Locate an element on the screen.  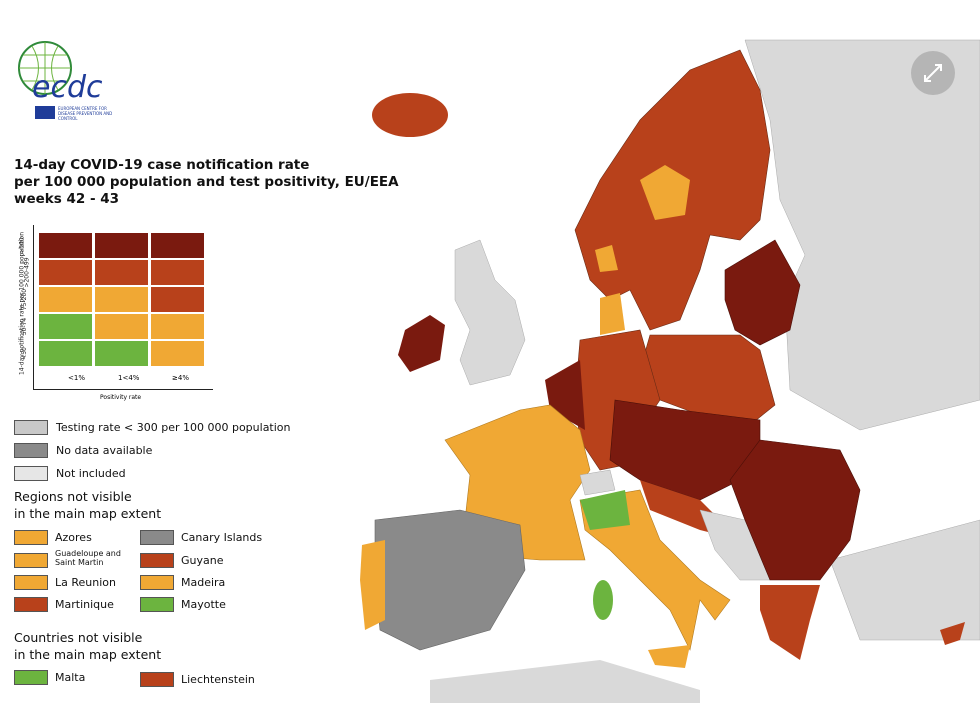
matrix-row-label: >200-499 is located at coordinates (27, 272).